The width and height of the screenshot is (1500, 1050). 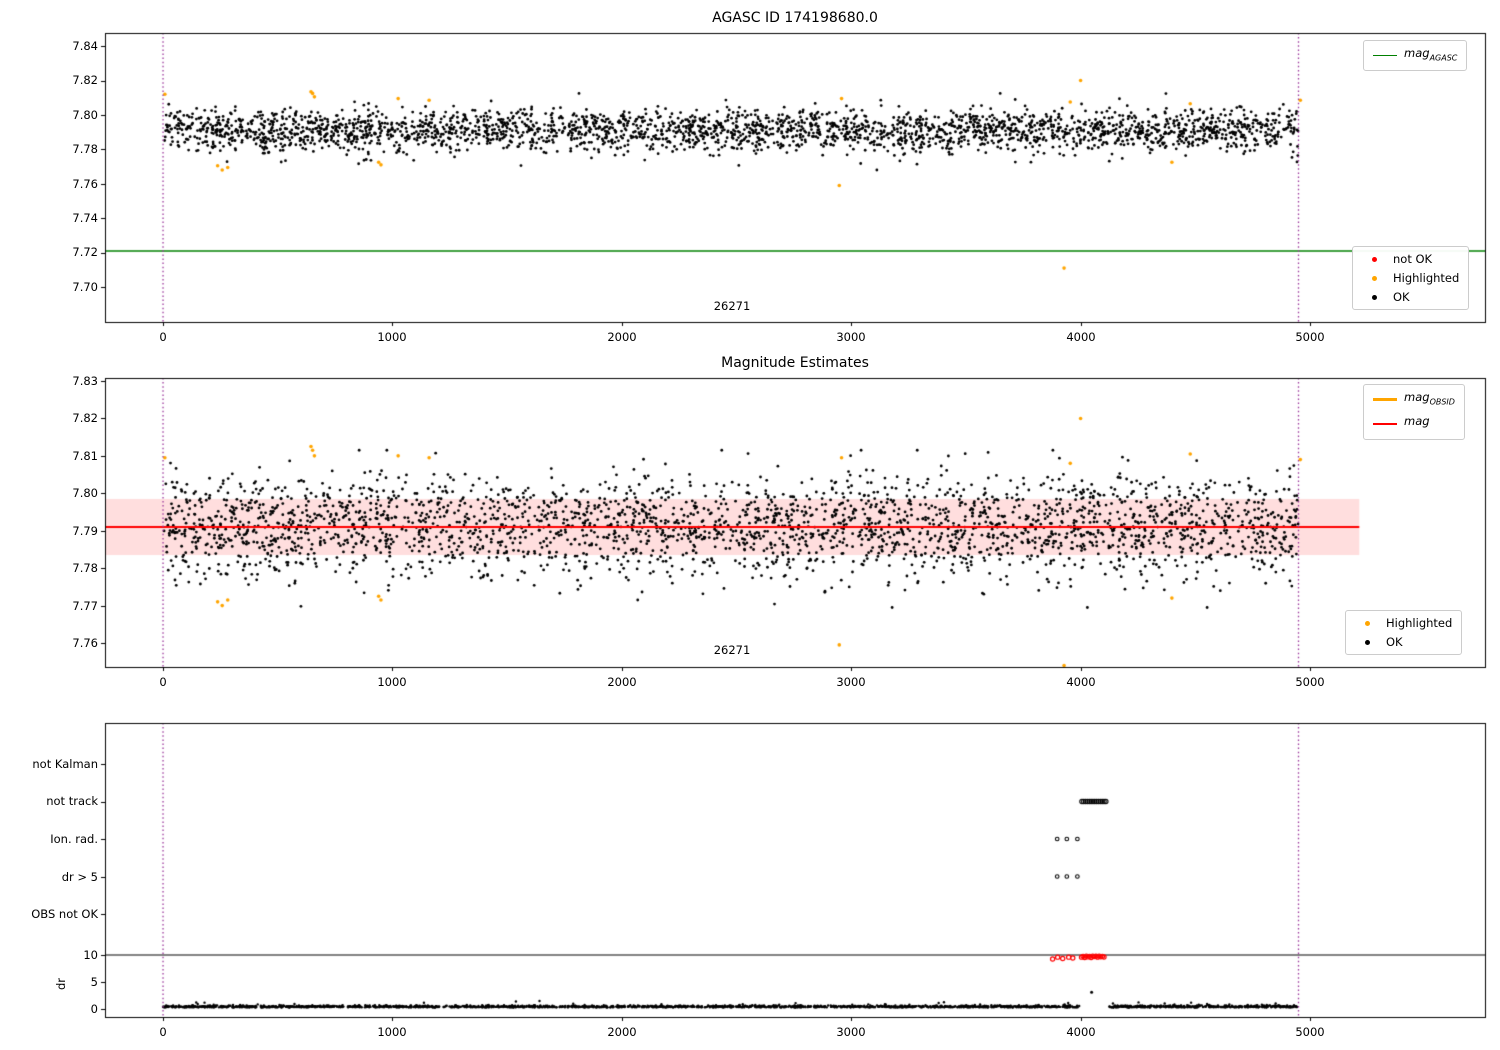 I want to click on dr-tick-label: 10, so click(x=90, y=955).